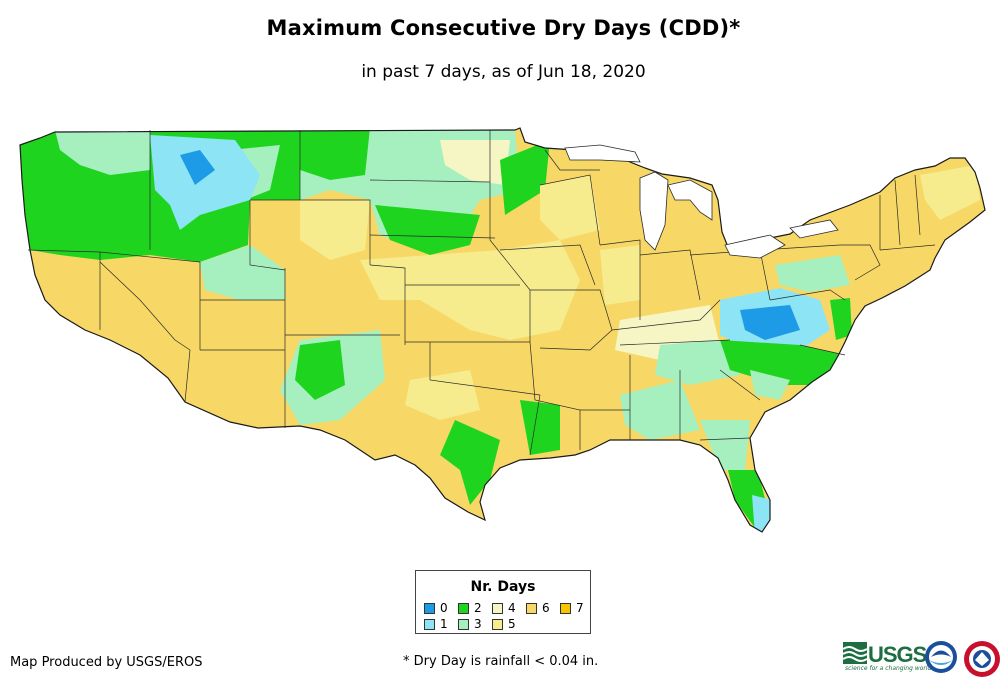 This screenshot has height=691, width=1007. What do you see at coordinates (897, 654) in the screenshot?
I see `usgs-logo-text: USGS` at bounding box center [897, 654].